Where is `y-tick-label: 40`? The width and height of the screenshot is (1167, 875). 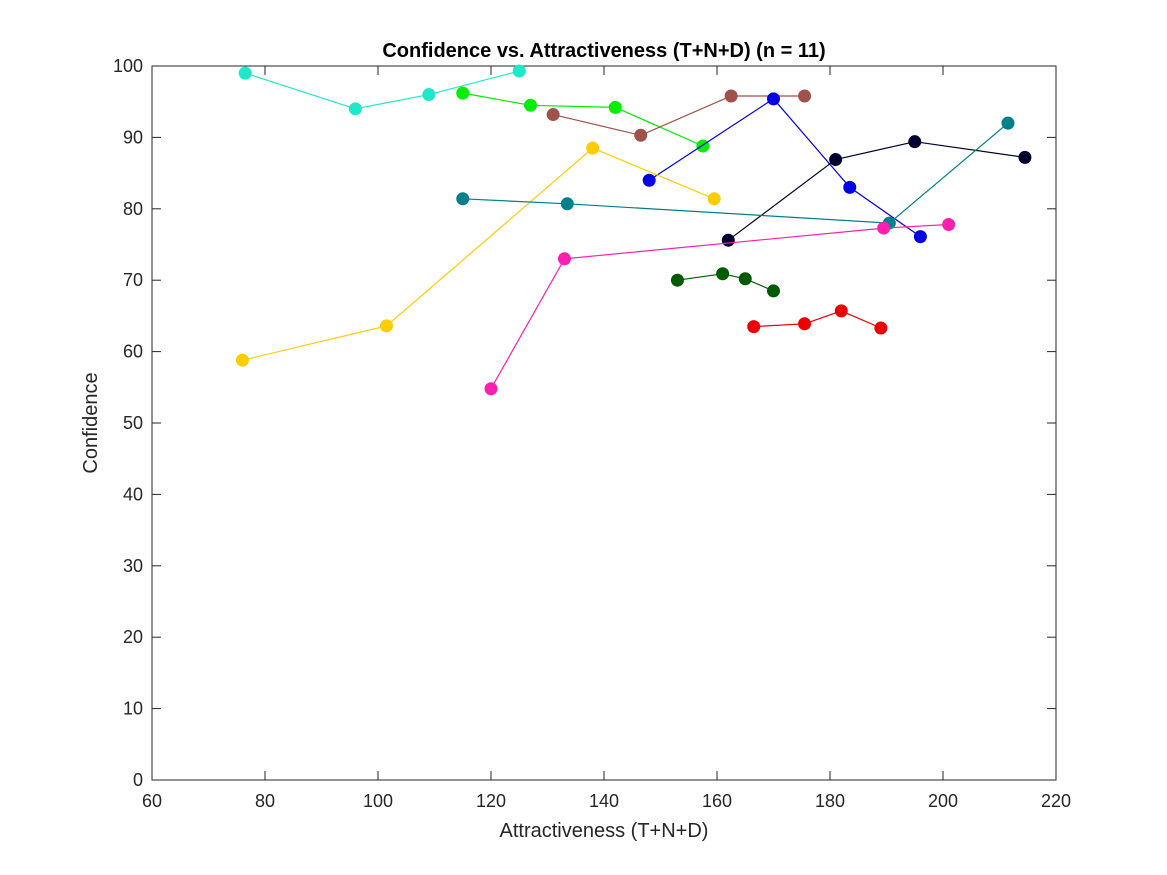 y-tick-label: 40 is located at coordinates (133, 494).